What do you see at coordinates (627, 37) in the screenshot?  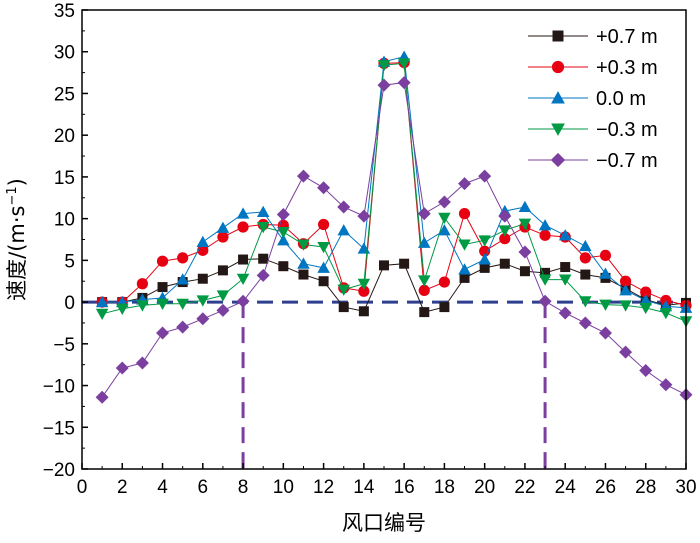 I see `legend-label: +0.7 m` at bounding box center [627, 37].